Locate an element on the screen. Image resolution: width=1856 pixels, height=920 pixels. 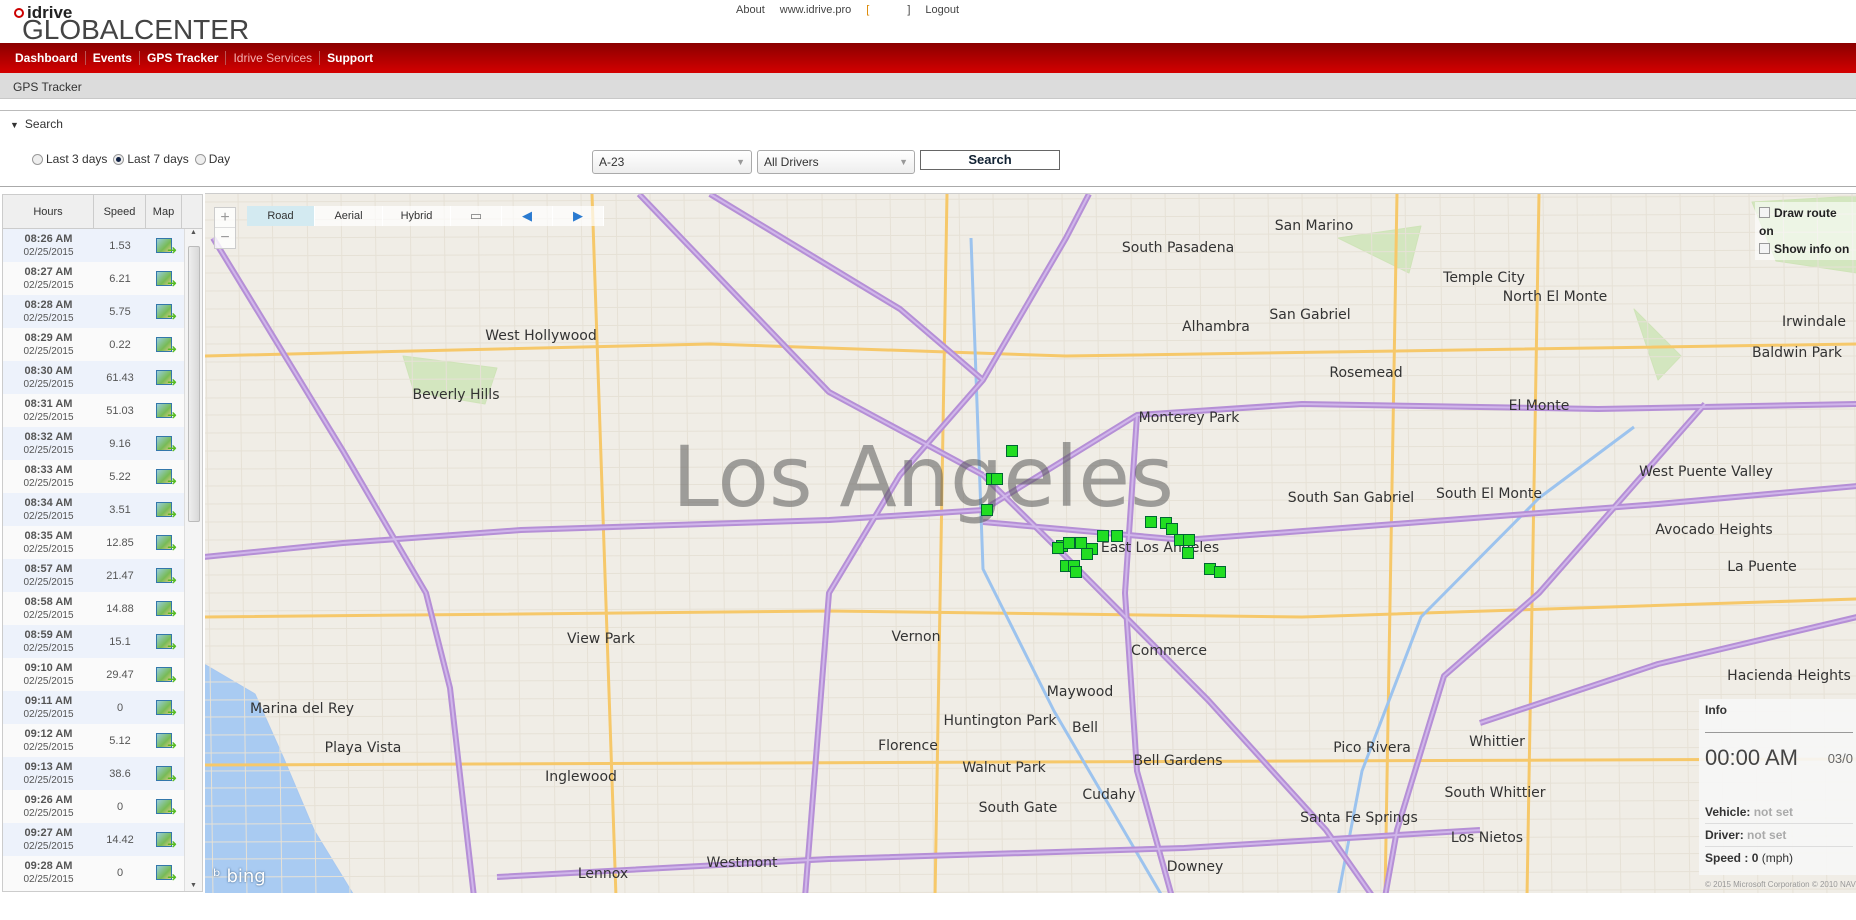
search-button: Search is located at coordinates (990, 160).